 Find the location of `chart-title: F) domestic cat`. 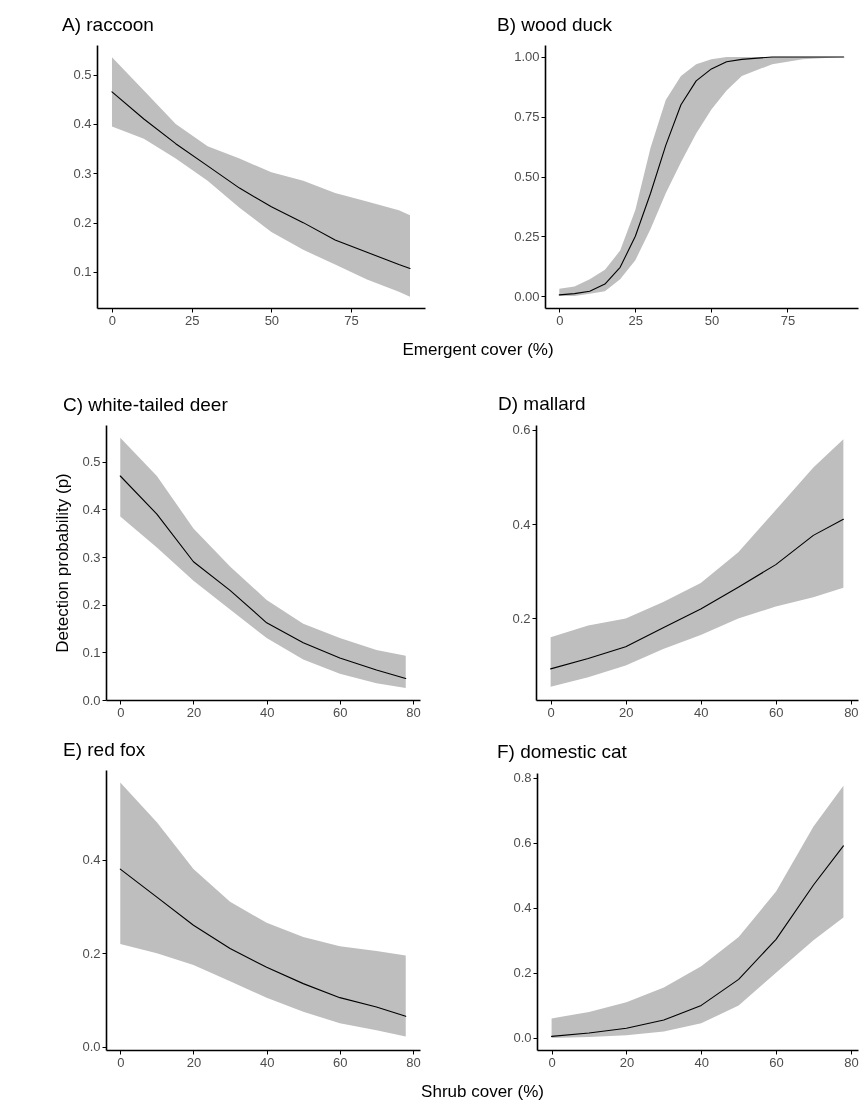

chart-title: F) domestic cat is located at coordinates (562, 751).